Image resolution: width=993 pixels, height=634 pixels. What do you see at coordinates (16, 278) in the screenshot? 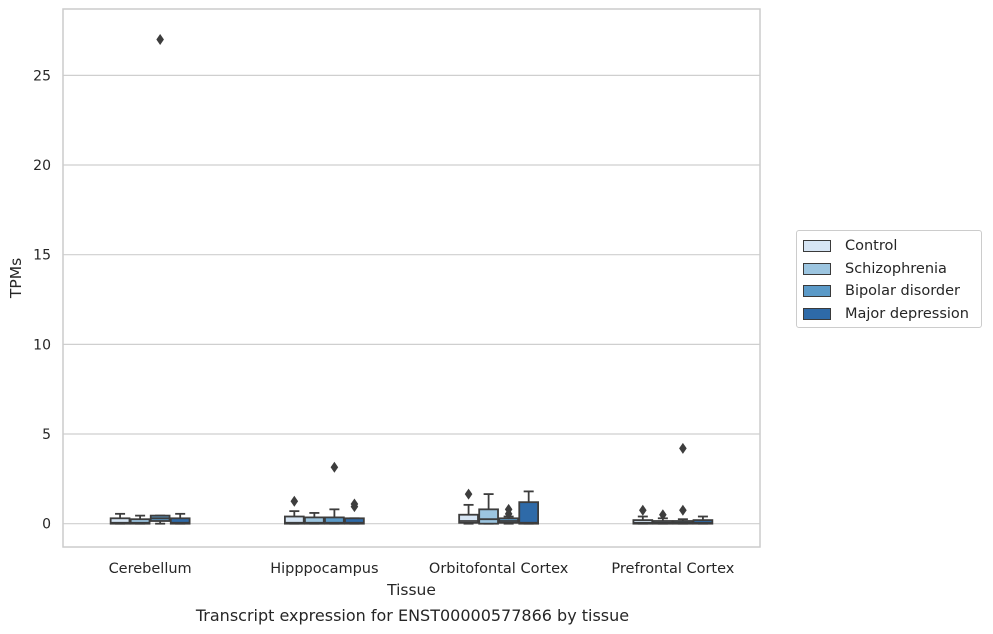
I see `y-axis-label: TPMs` at bounding box center [16, 278].